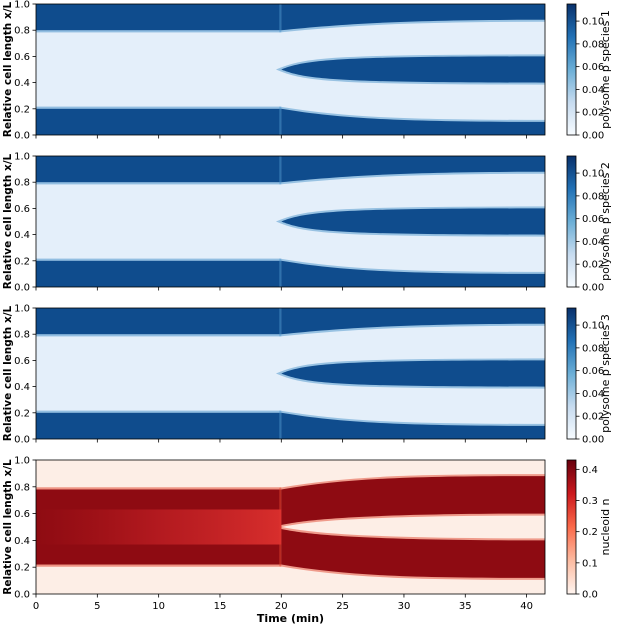 This screenshot has height=624, width=617. Describe the element at coordinates (605, 373) in the screenshot. I see `colorbar-label: polysome p species 3` at that location.